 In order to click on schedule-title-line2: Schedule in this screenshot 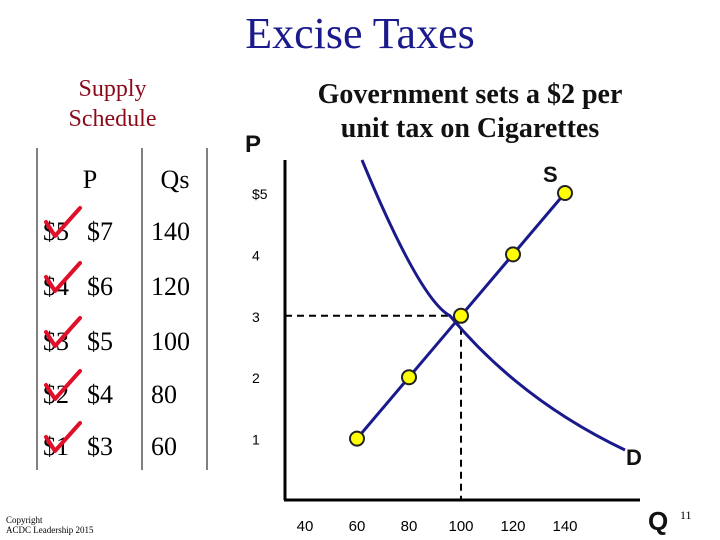, I will do `click(112, 119)`.